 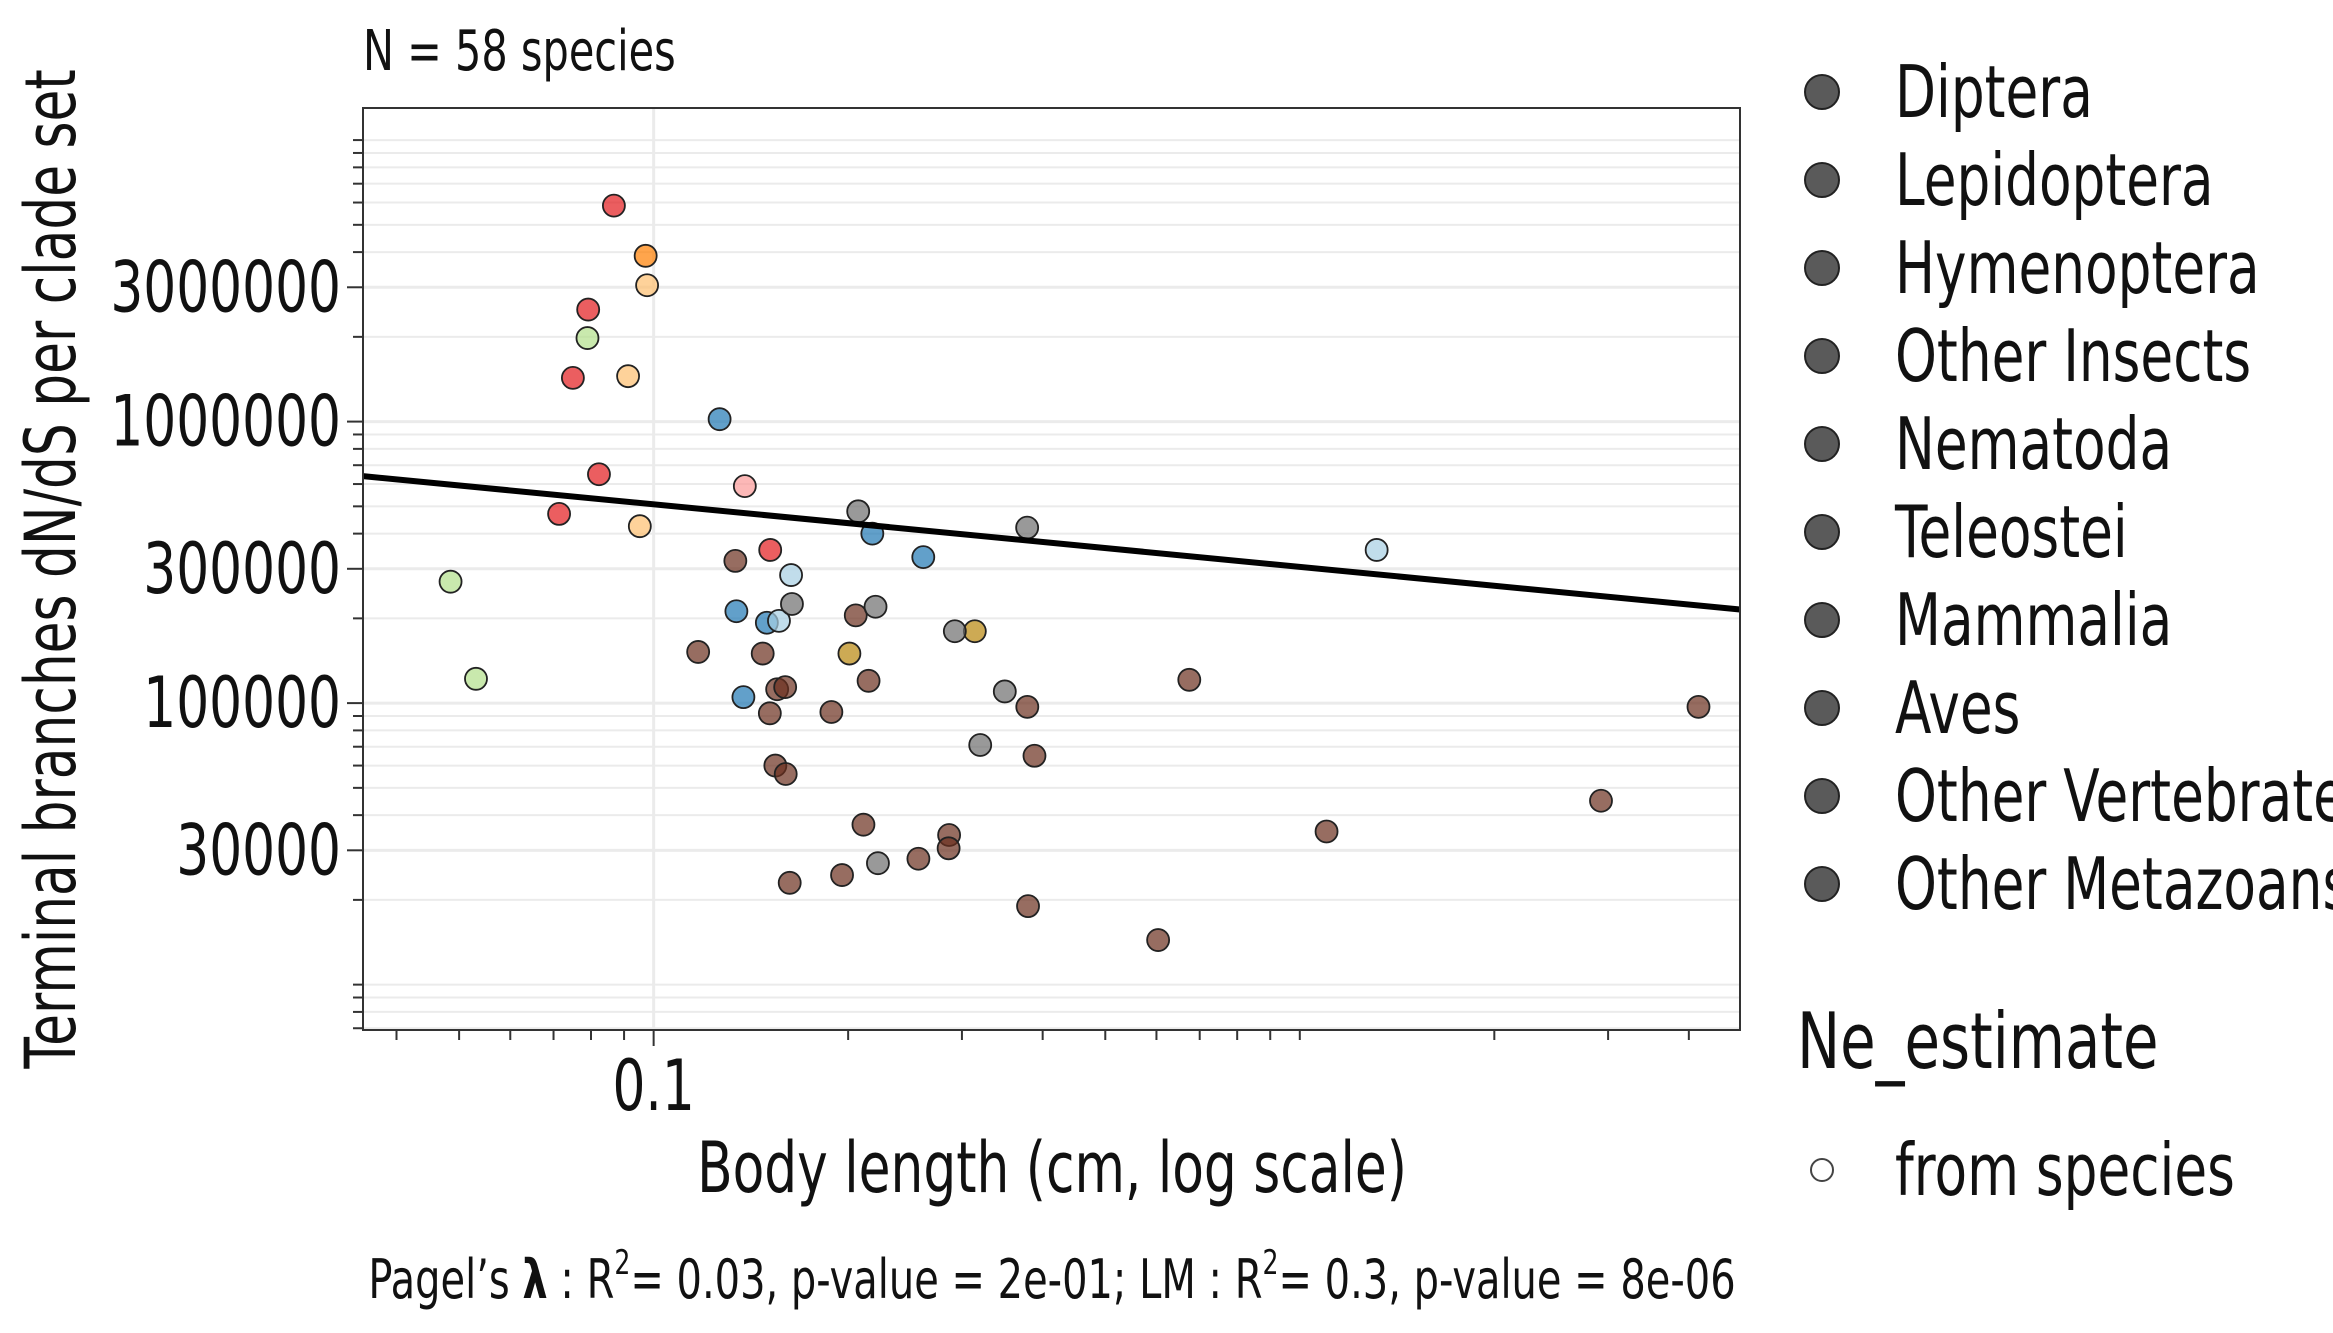 I want to click on legend-label: Other Vertebrates, so click(x=2114, y=796).